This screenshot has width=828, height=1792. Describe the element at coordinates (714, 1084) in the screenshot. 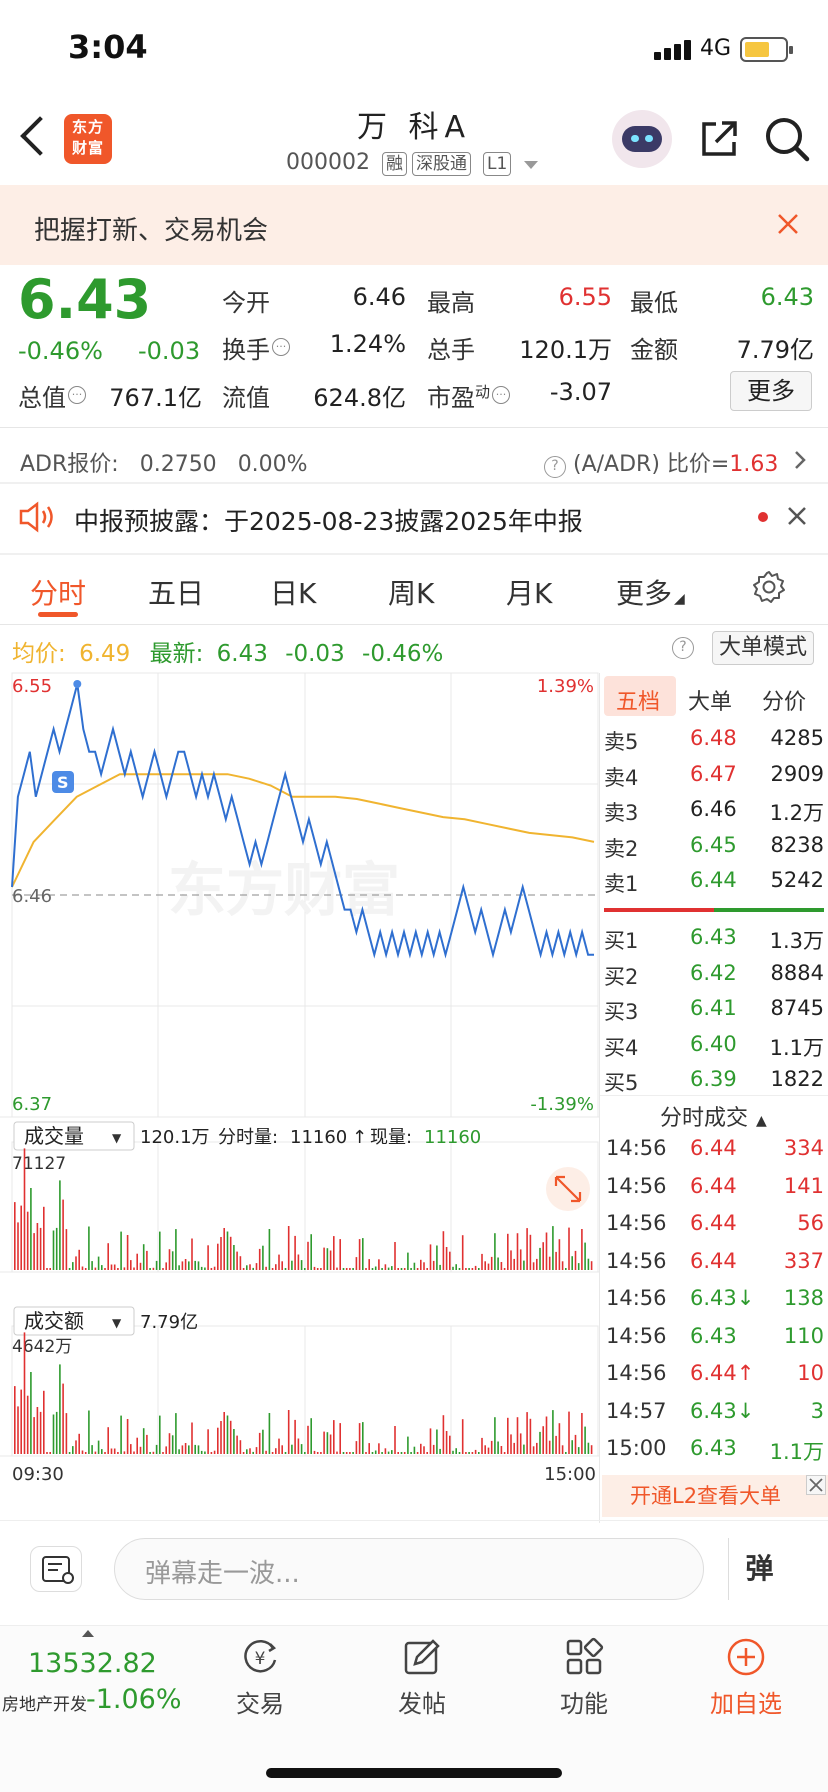

I see `bid-row: 买5 6.39 1822` at that location.